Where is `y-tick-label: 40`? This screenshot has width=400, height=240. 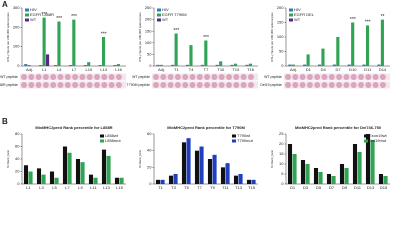 y-tick-label: 40 is located at coordinates (149, 150).